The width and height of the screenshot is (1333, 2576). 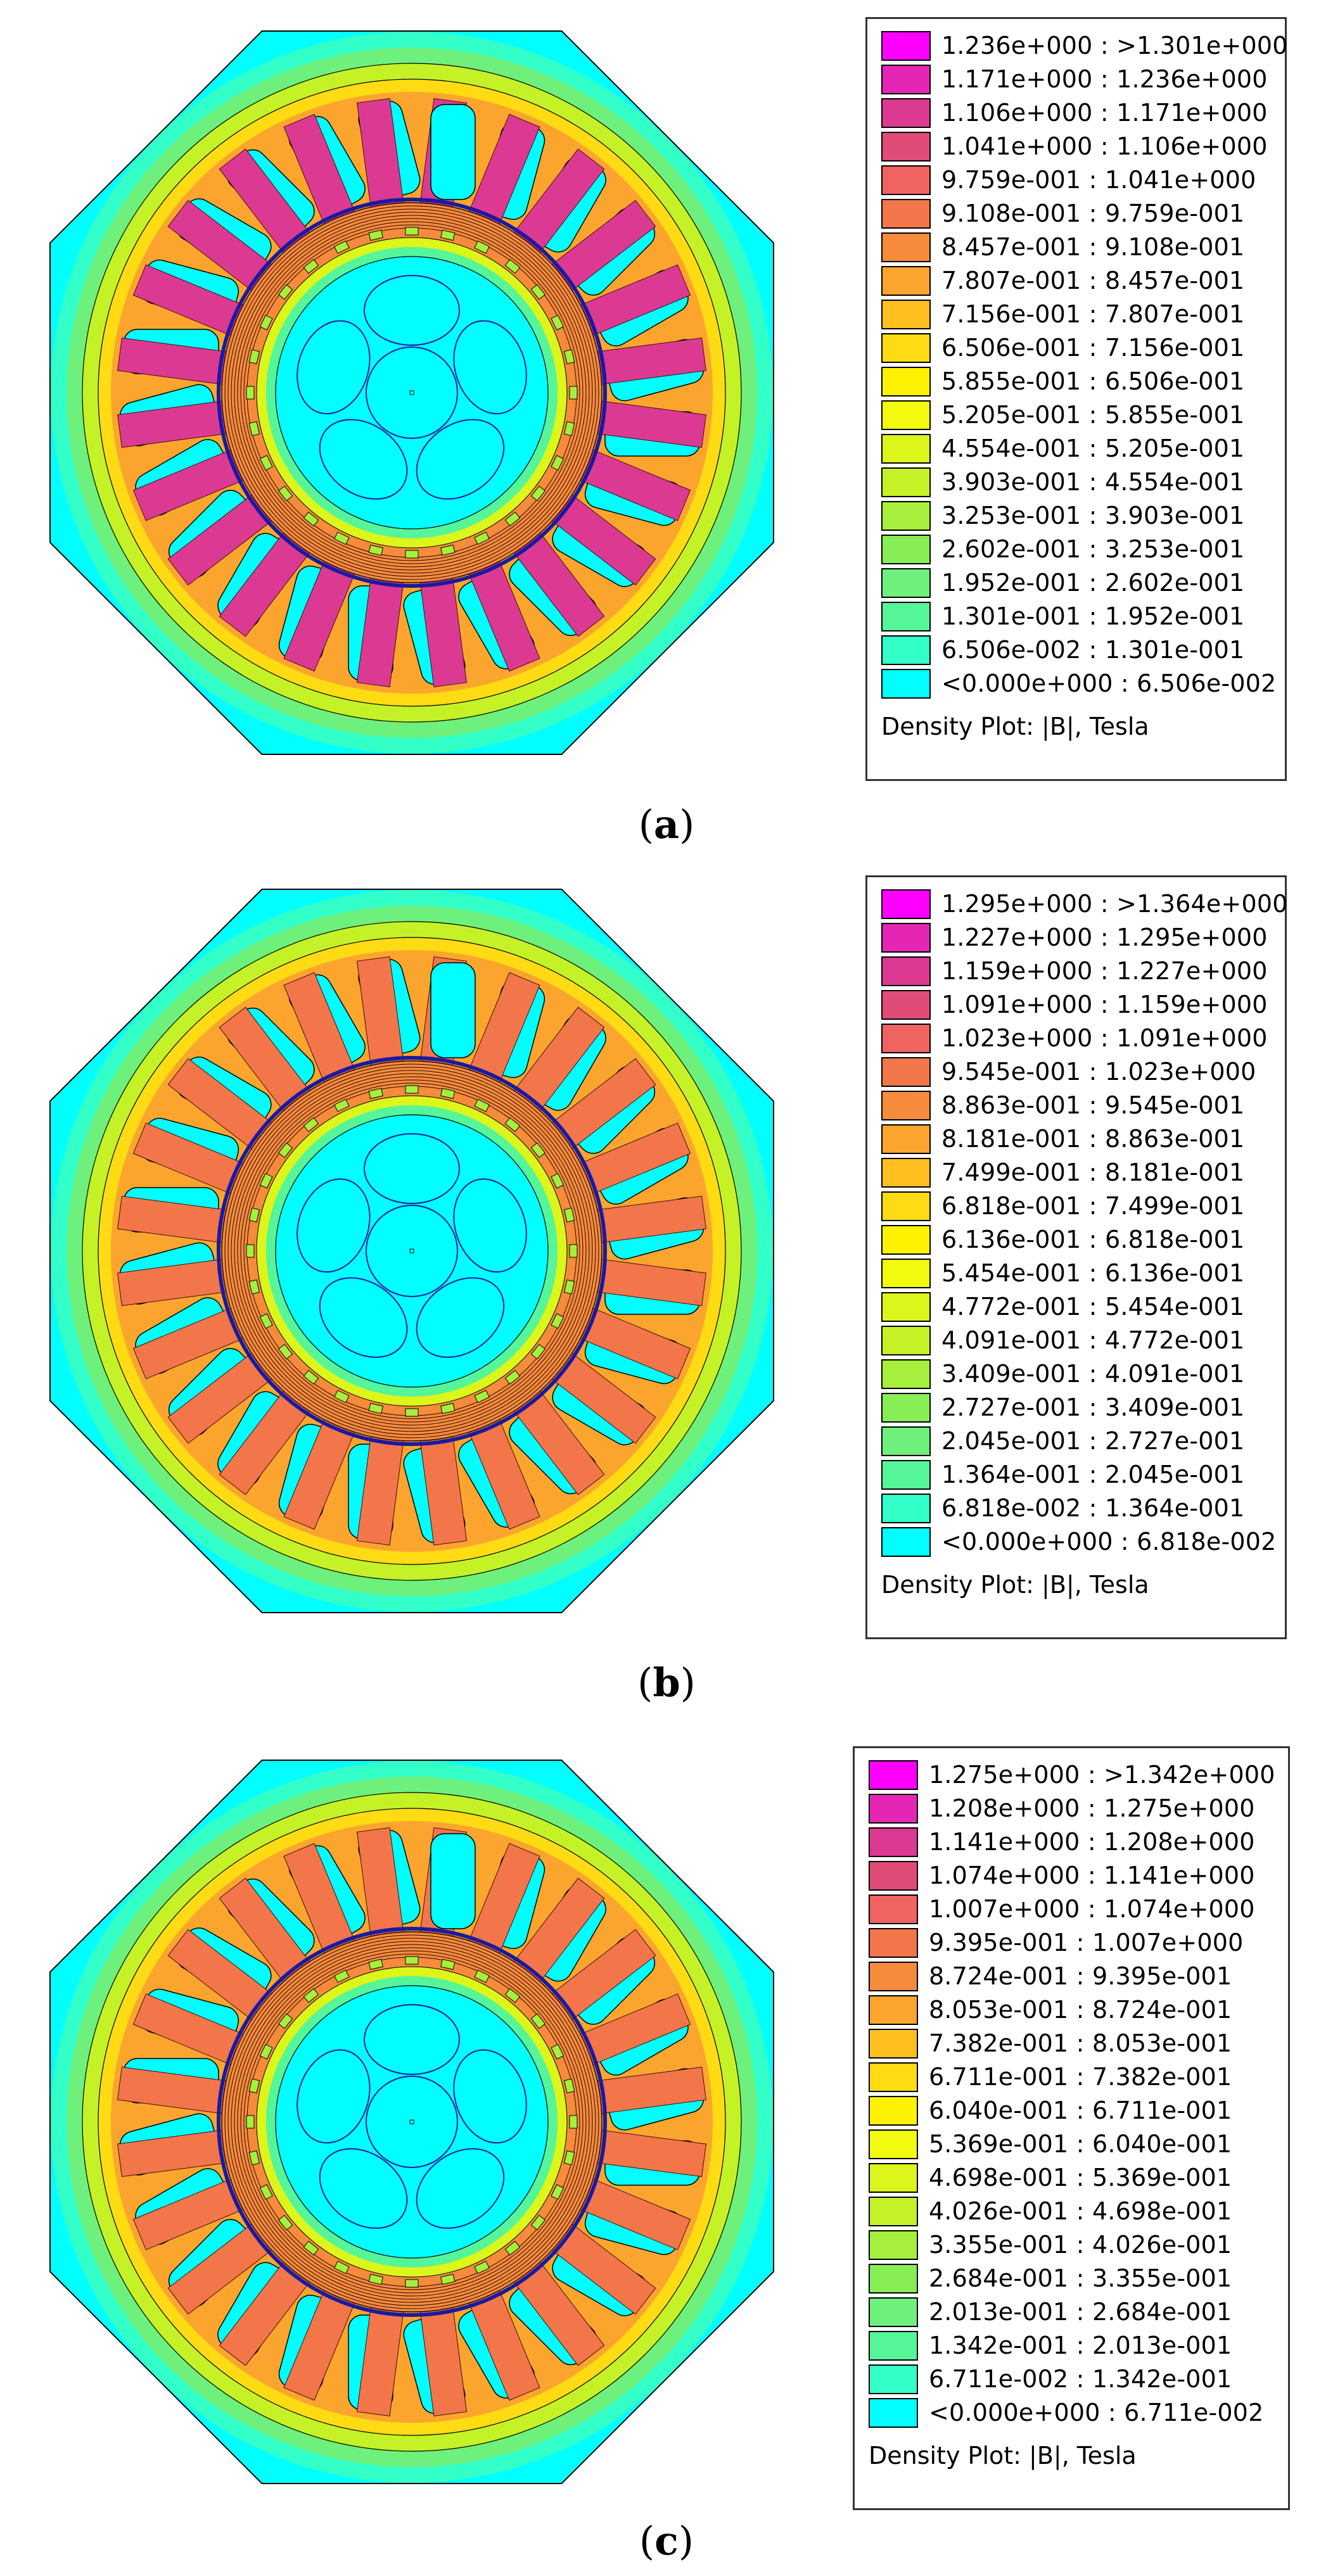 What do you see at coordinates (1076, 616) in the screenshot?
I see `legend-entry: 1.301e-001 : 1.952e-001` at bounding box center [1076, 616].